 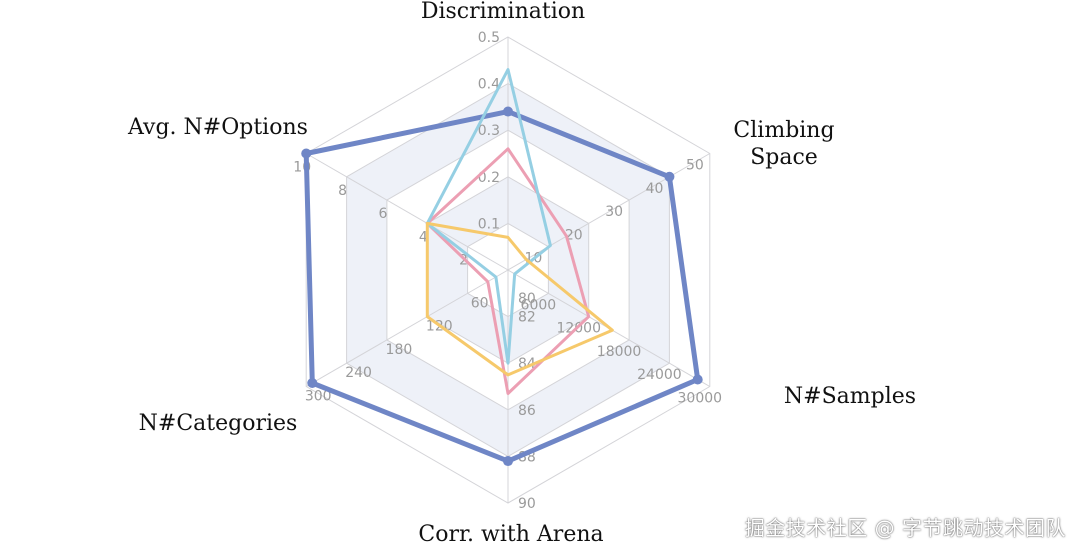 I want to click on axis-title: Corr. with Arena, so click(x=510, y=534).